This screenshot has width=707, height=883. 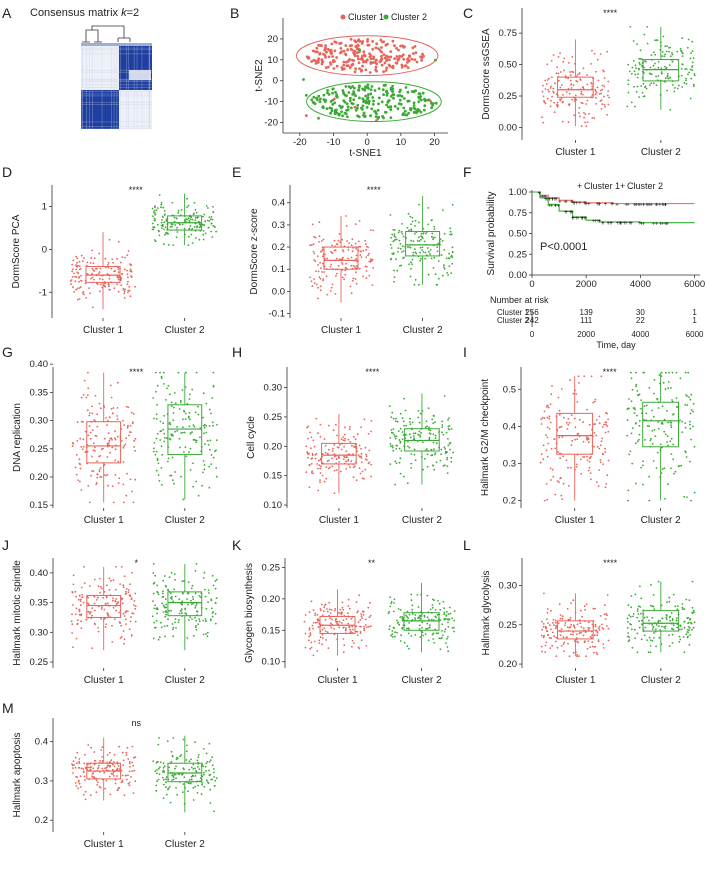 I want to click on tsne-x-tick-label: -10, so click(x=334, y=142).